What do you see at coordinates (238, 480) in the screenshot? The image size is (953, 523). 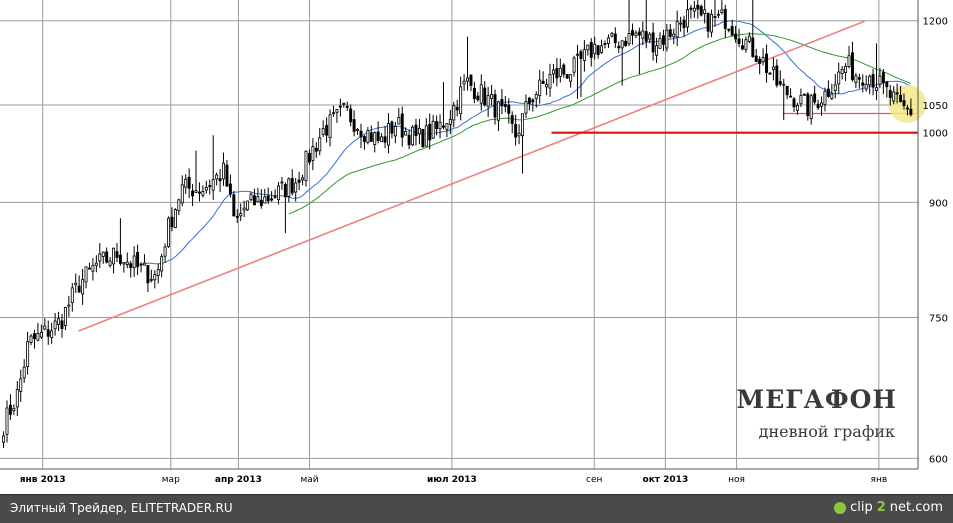 I see `x-tick-label: апр 2013` at bounding box center [238, 480].